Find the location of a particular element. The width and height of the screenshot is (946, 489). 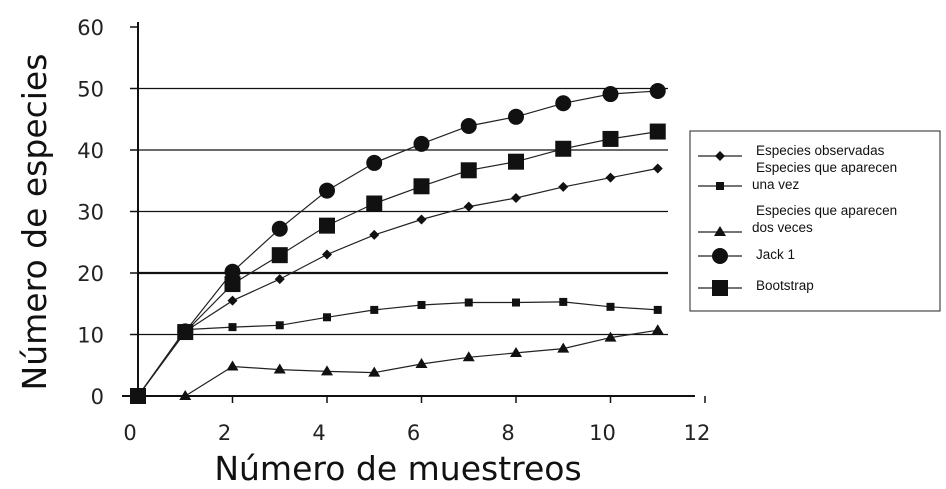

x-tick-label: 0 is located at coordinates (129, 433).